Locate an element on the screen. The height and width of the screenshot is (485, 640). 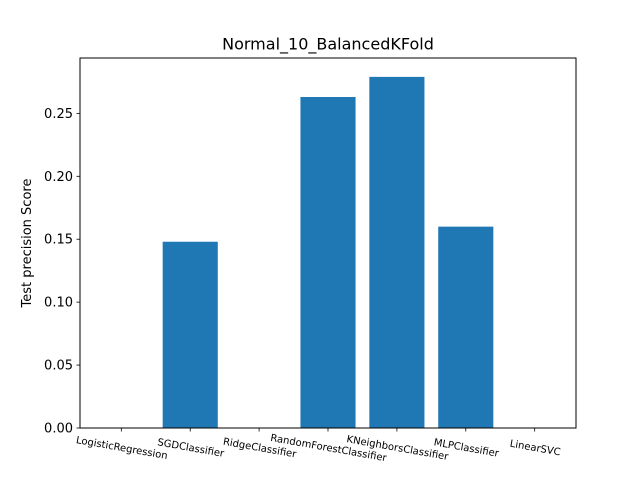
bar-mlpclassifier is located at coordinates (466, 327).